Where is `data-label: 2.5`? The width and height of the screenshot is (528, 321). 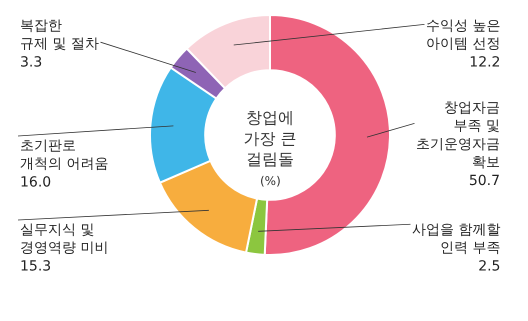
data-label: 2.5 is located at coordinates (489, 266).